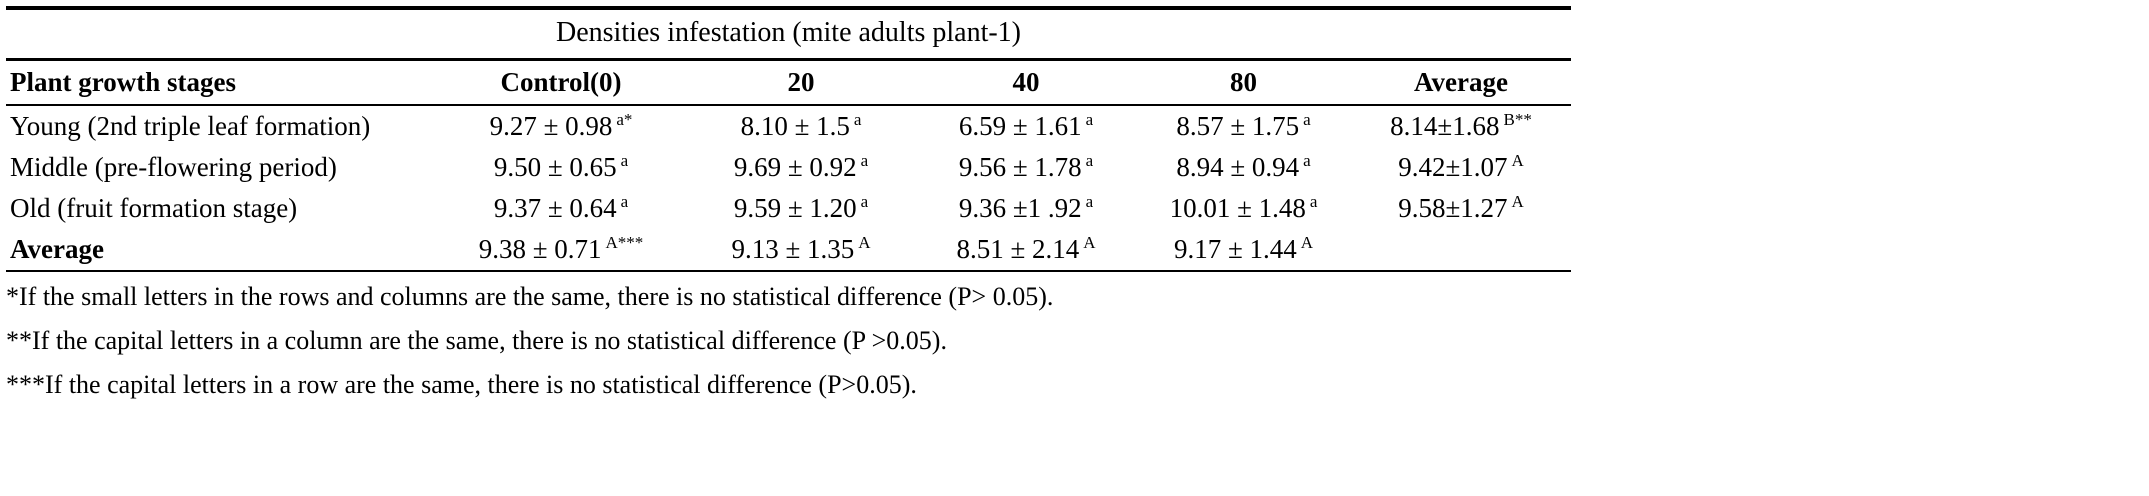 The width and height of the screenshot is (2149, 496). I want to click on row-label-average: Average, so click(221, 250).